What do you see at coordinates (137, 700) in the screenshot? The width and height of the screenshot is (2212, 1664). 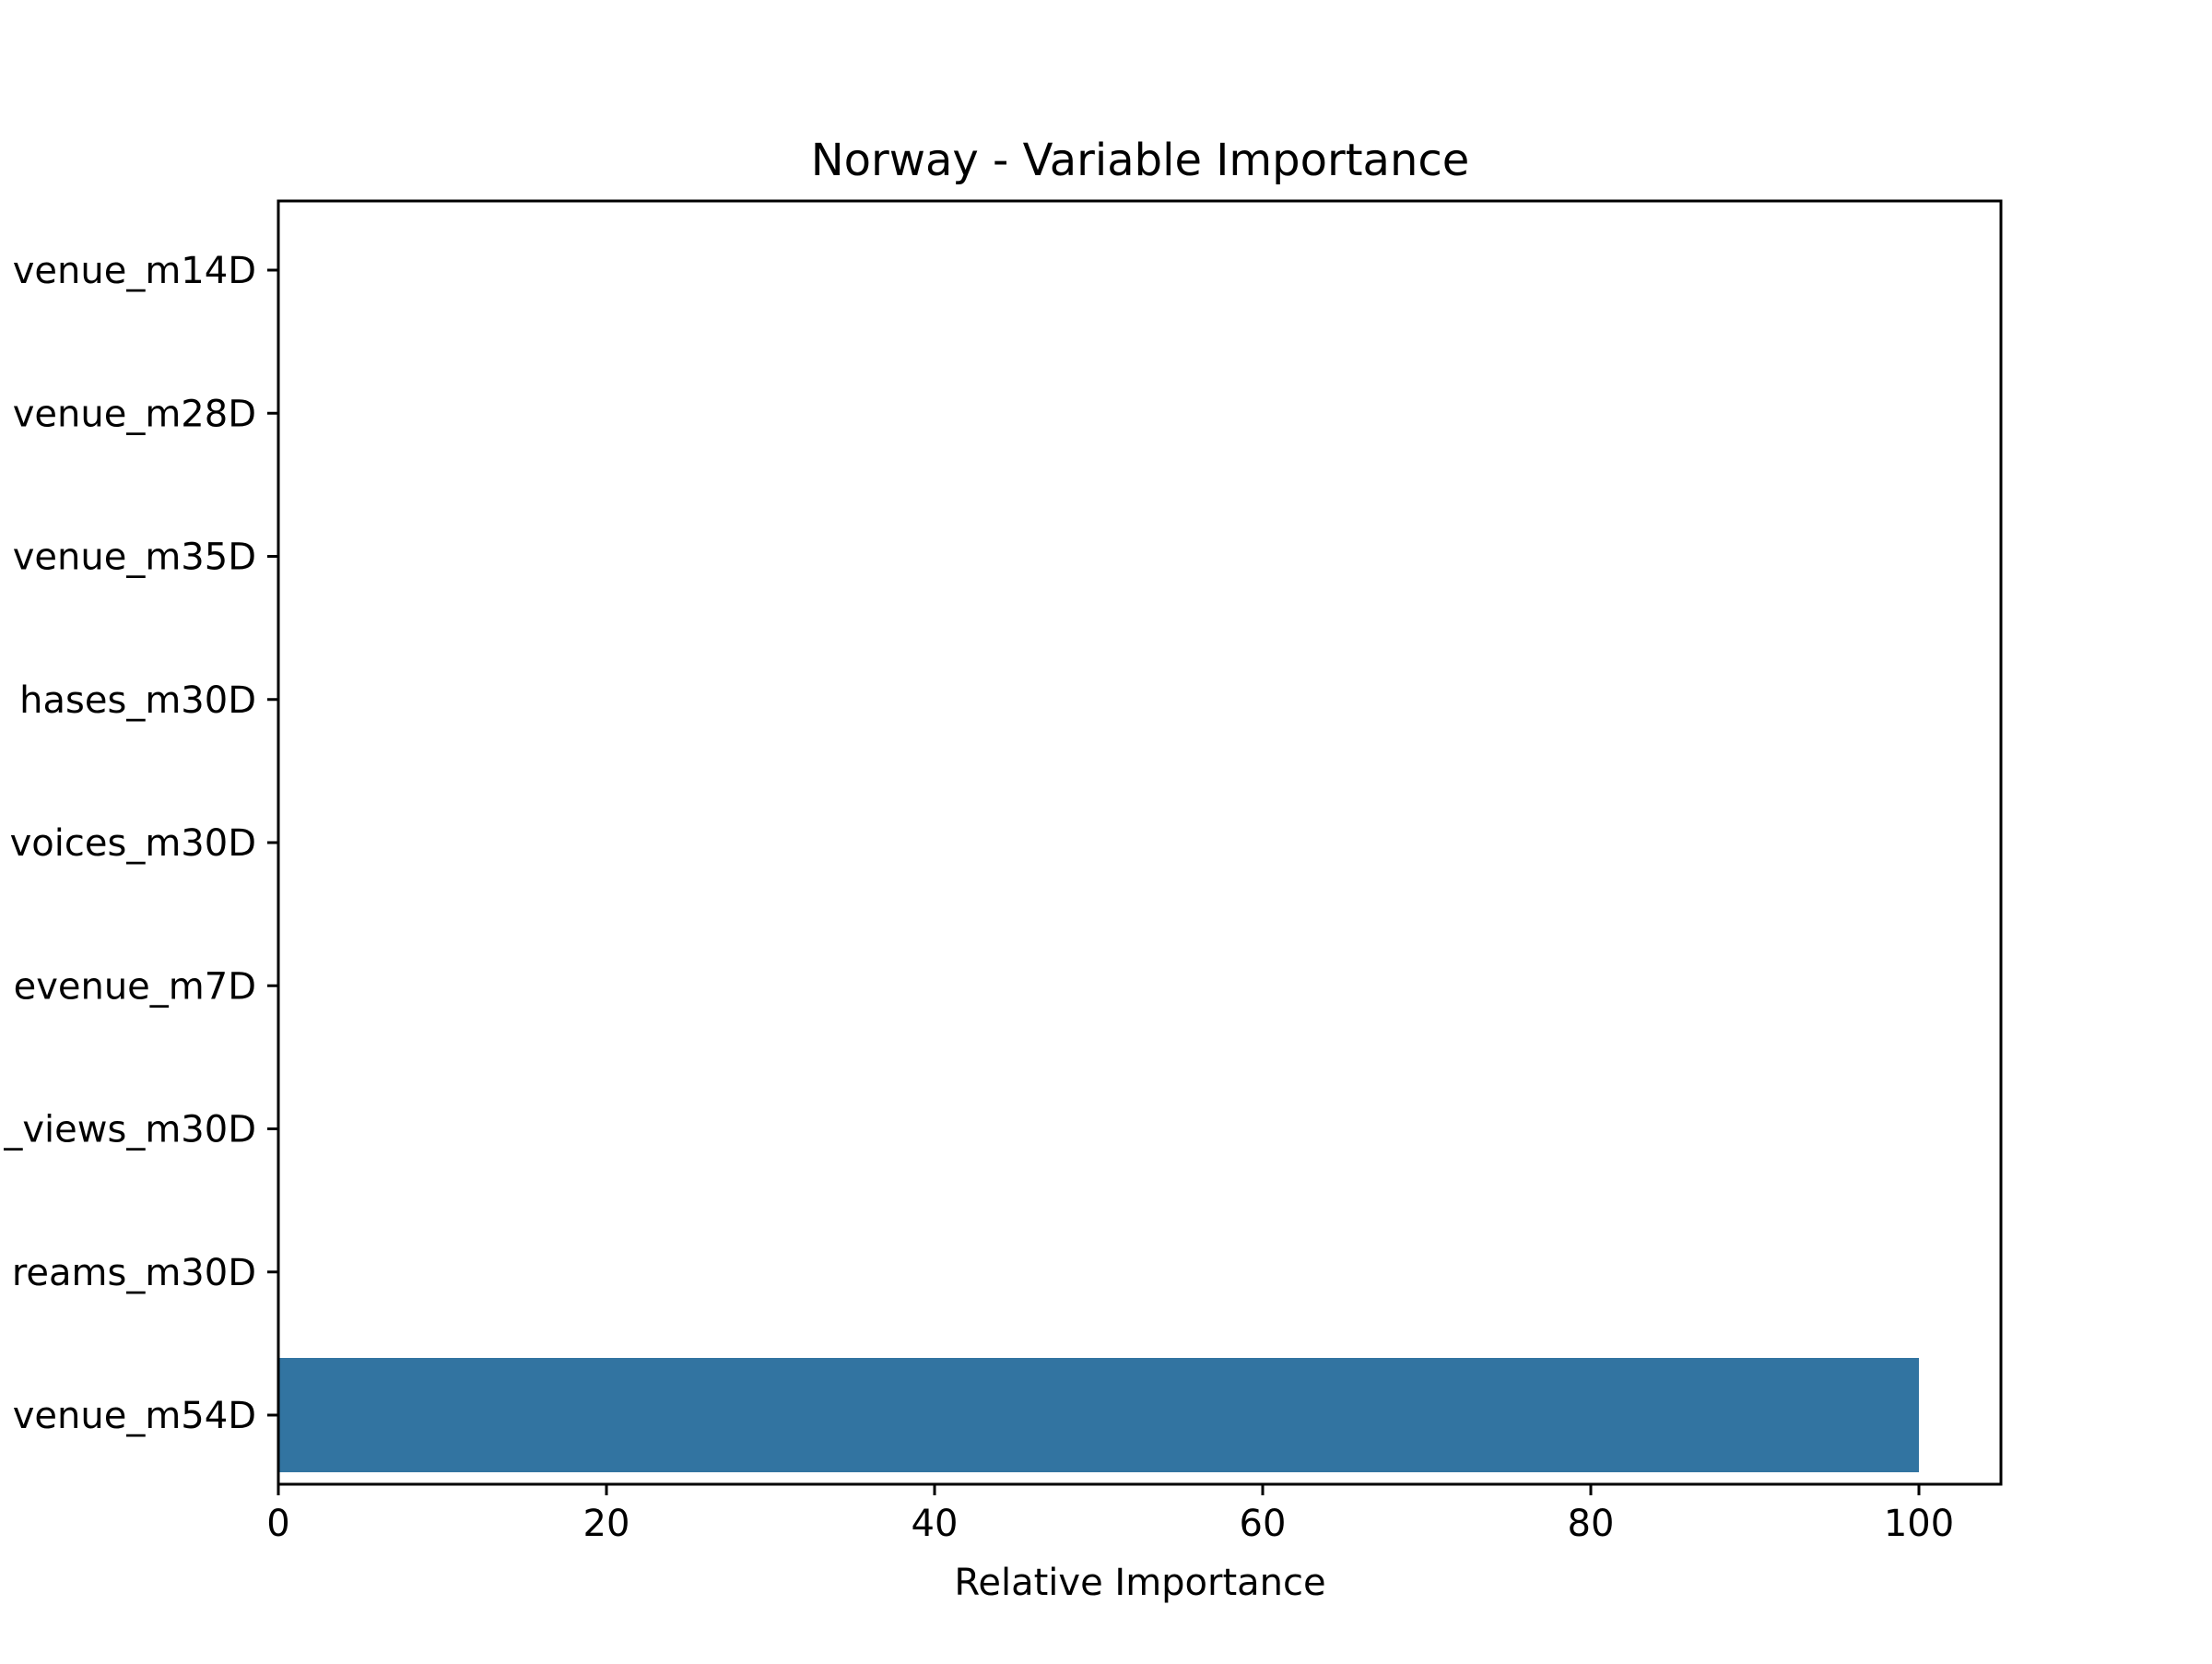 I see `y-tick-label: hases_m30D` at bounding box center [137, 700].